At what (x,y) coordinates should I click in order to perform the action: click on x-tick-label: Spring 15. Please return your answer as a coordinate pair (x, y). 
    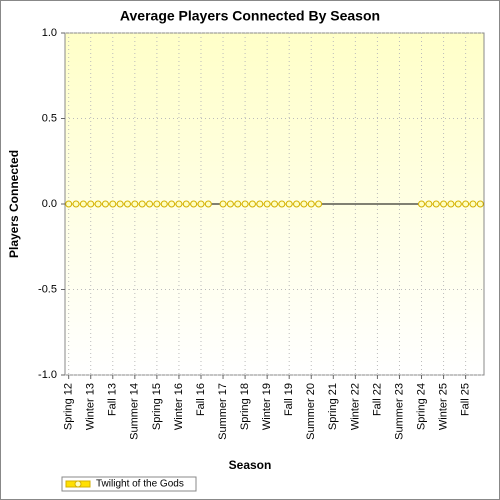
    Looking at the image, I should click on (157, 406).